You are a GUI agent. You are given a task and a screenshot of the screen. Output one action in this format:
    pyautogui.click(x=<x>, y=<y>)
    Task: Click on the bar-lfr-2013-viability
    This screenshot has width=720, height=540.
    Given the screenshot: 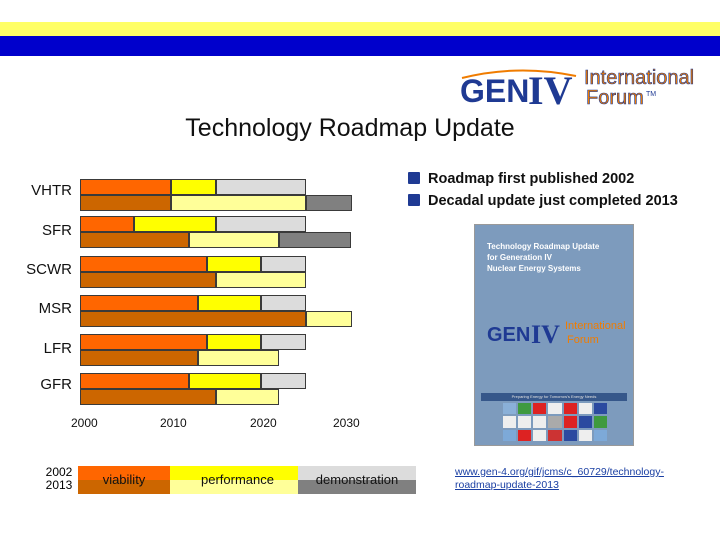 What is the action you would take?
    pyautogui.click(x=139, y=358)
    